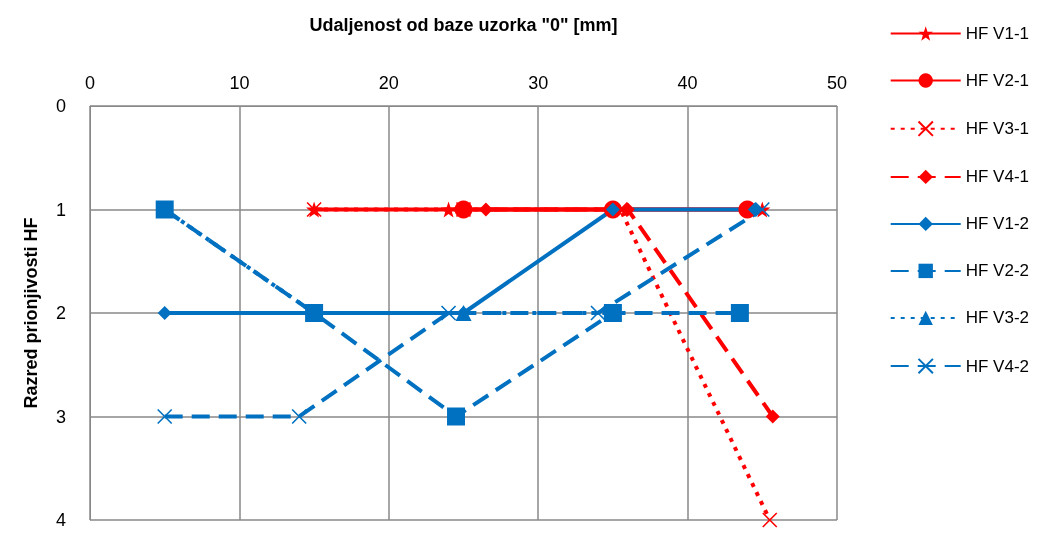  I want to click on x-tick-label: 20, so click(388, 83).